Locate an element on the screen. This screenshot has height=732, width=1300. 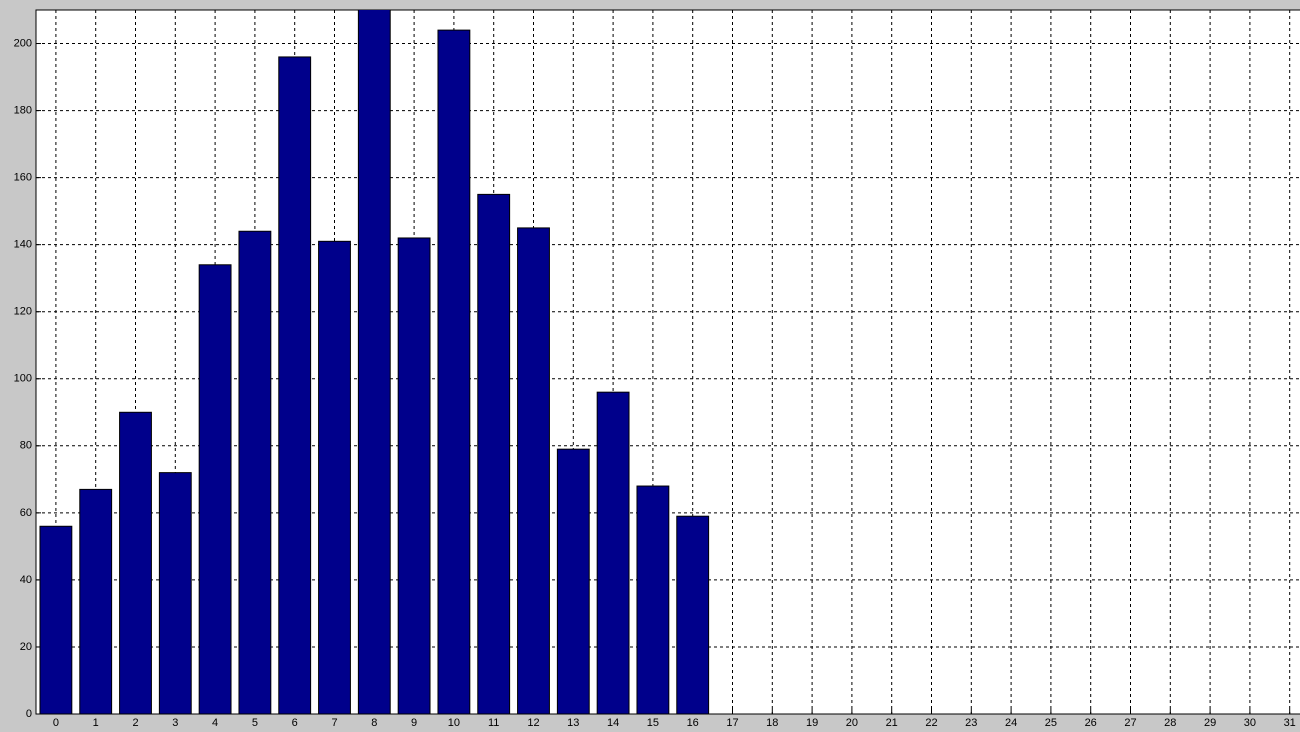
y-tick-label: 20 is located at coordinates (26, 647).